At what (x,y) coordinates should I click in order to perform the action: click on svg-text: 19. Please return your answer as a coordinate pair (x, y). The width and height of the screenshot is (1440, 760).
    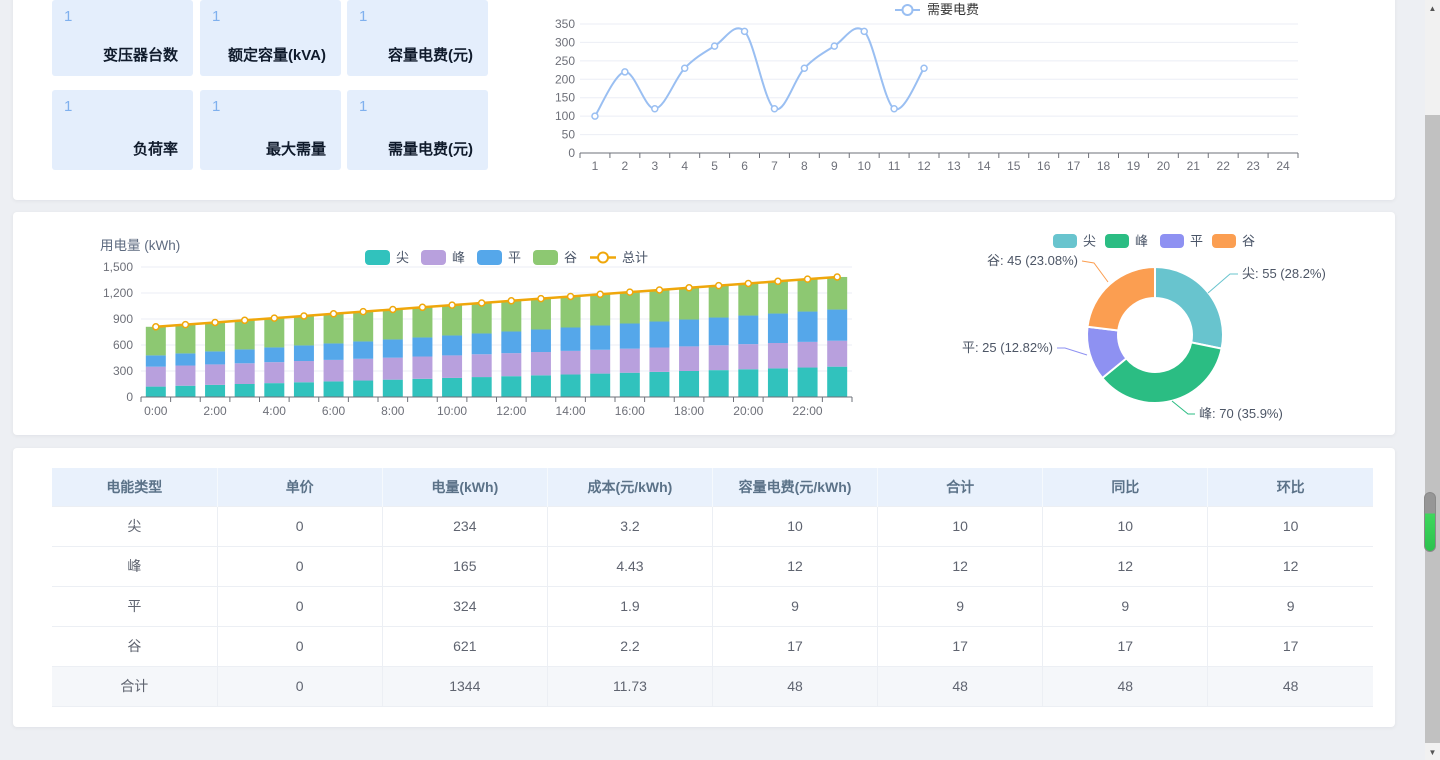
    Looking at the image, I should click on (1134, 166).